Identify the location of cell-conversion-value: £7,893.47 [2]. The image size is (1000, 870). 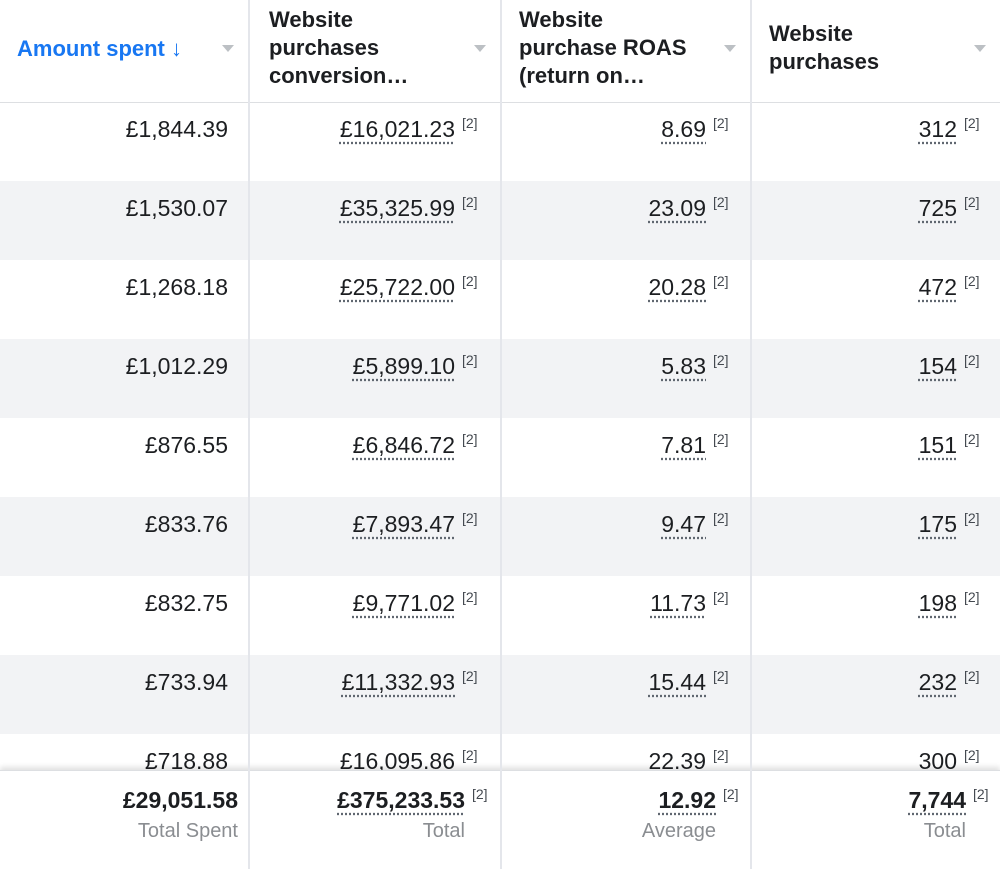
(364, 536).